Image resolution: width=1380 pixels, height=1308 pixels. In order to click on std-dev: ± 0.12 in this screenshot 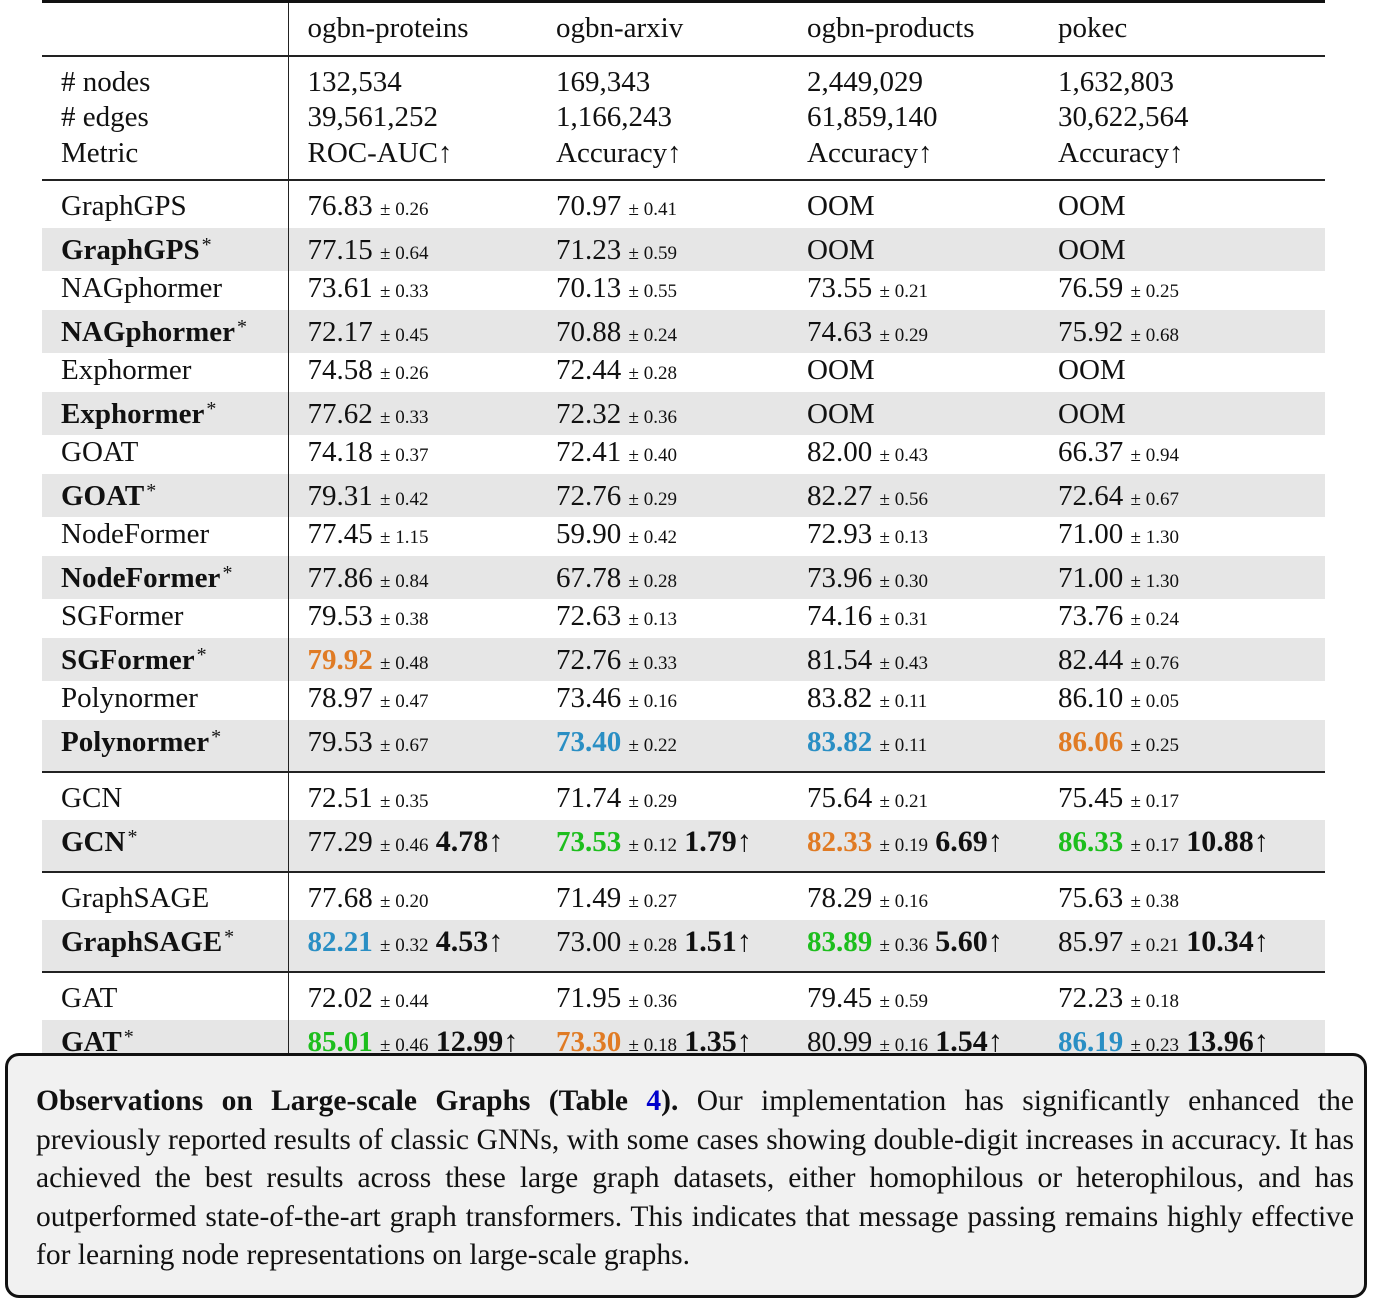, I will do `click(652, 845)`.